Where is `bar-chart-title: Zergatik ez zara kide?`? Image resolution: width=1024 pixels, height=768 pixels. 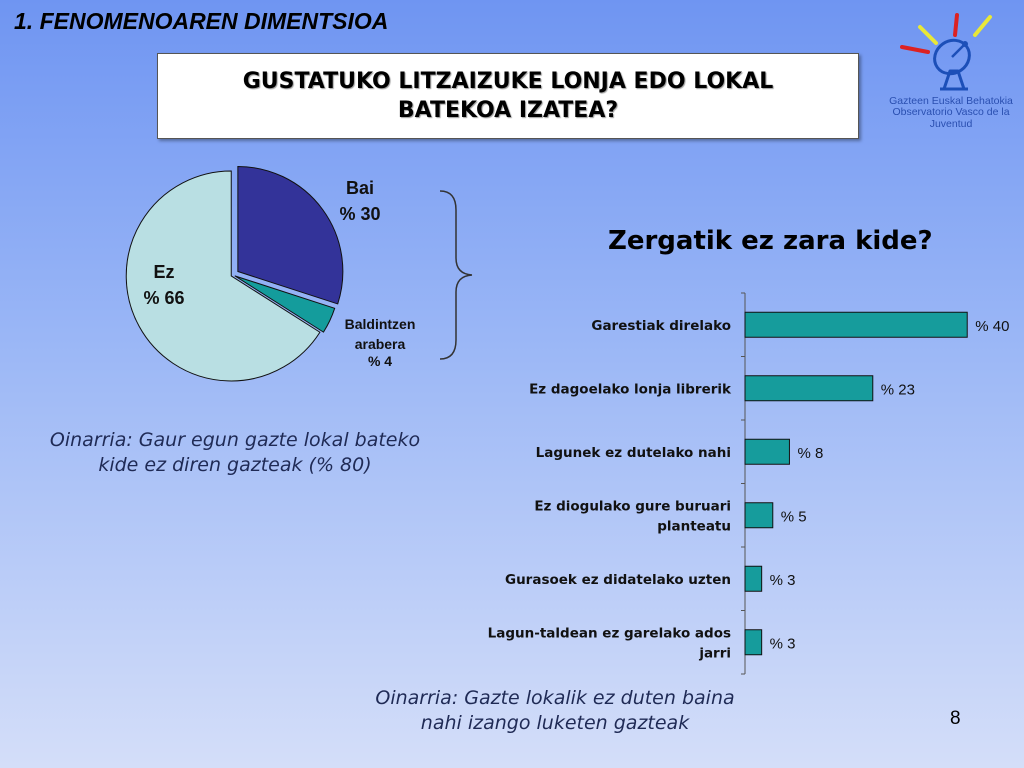
bar-chart-title: Zergatik ez zara kide? is located at coordinates (770, 241).